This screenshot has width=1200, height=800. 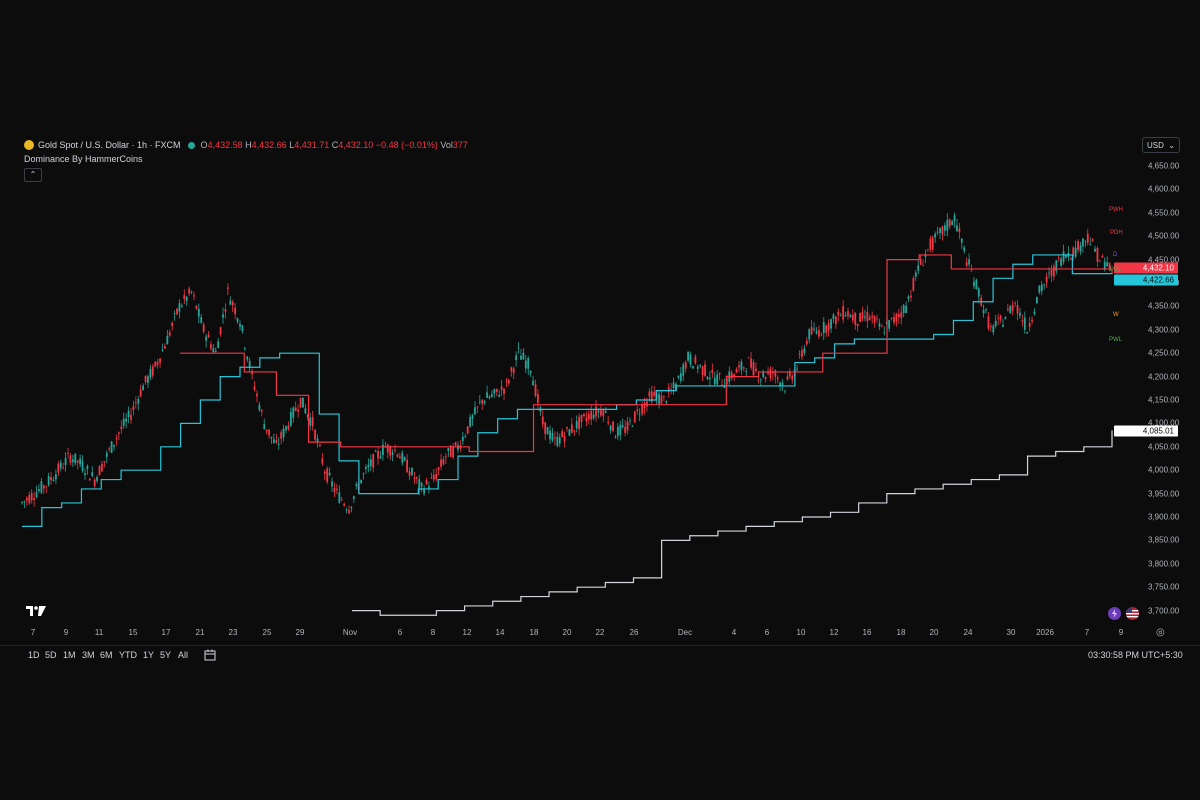 I want to click on clock-timezone: 03:30:58 PM UTC+5:30, so click(x=1135, y=655).